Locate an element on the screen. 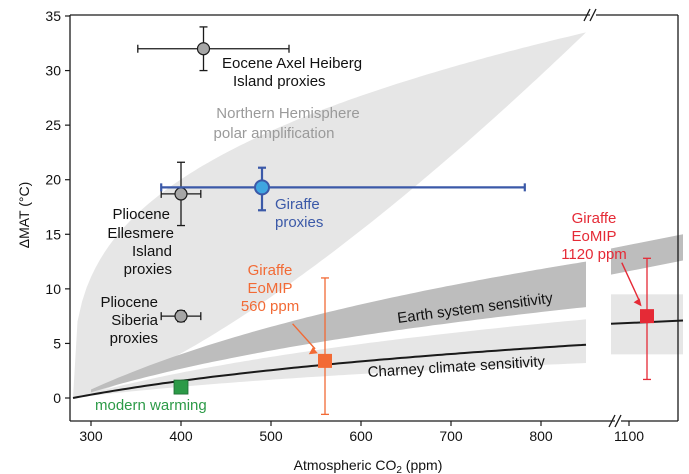  y-tick-label: 5 is located at coordinates (57, 343).